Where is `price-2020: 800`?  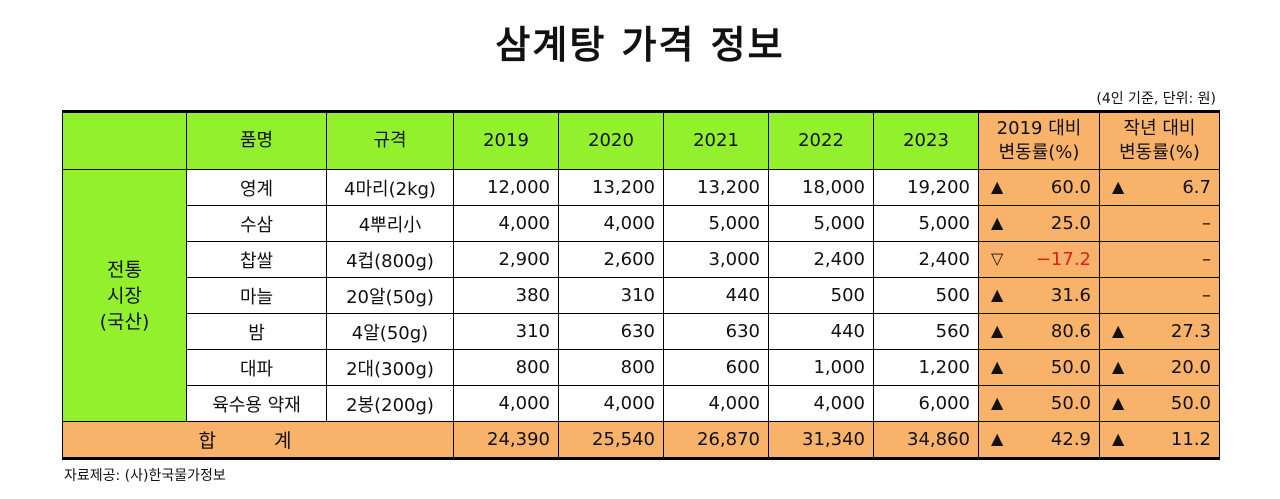
price-2020: 800 is located at coordinates (611, 367).